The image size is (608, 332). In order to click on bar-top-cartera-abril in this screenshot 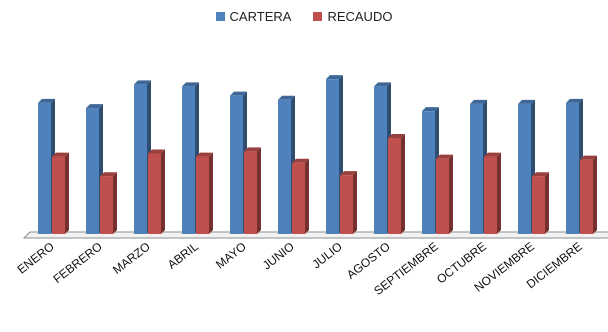, I will do `click(190, 84)`.